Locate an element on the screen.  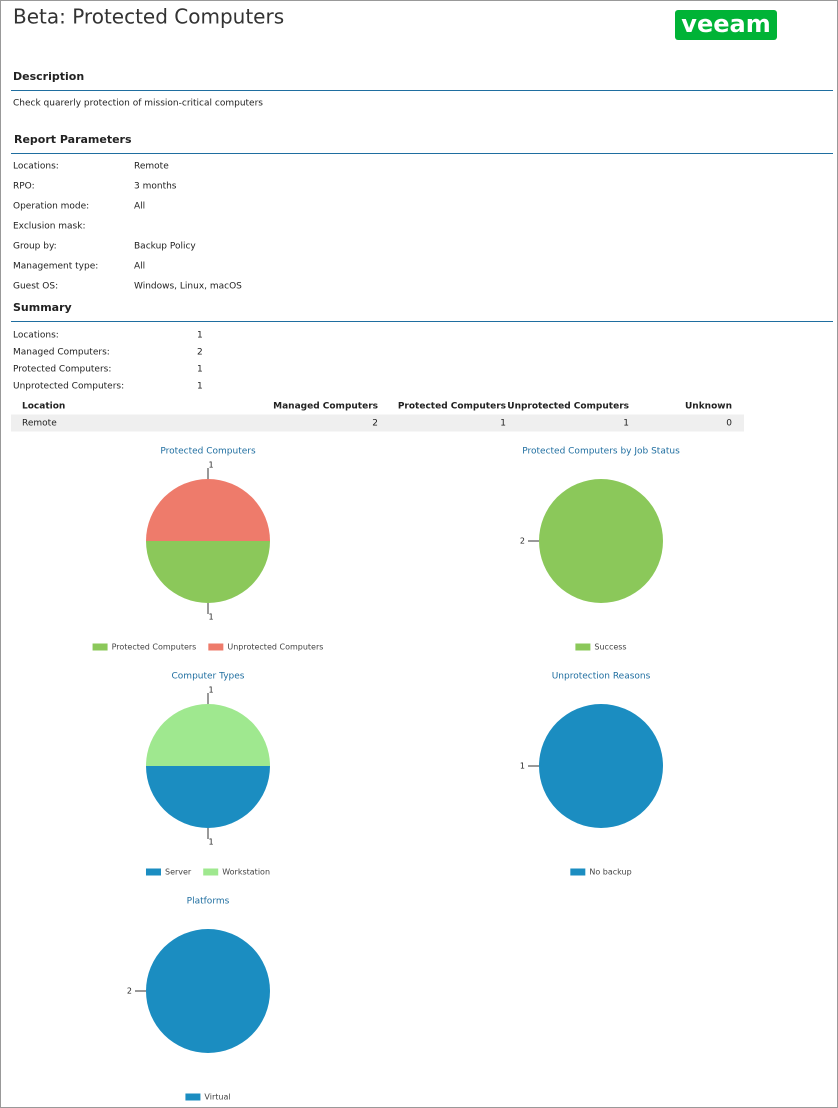
section-heading: Summary is located at coordinates (42, 307).